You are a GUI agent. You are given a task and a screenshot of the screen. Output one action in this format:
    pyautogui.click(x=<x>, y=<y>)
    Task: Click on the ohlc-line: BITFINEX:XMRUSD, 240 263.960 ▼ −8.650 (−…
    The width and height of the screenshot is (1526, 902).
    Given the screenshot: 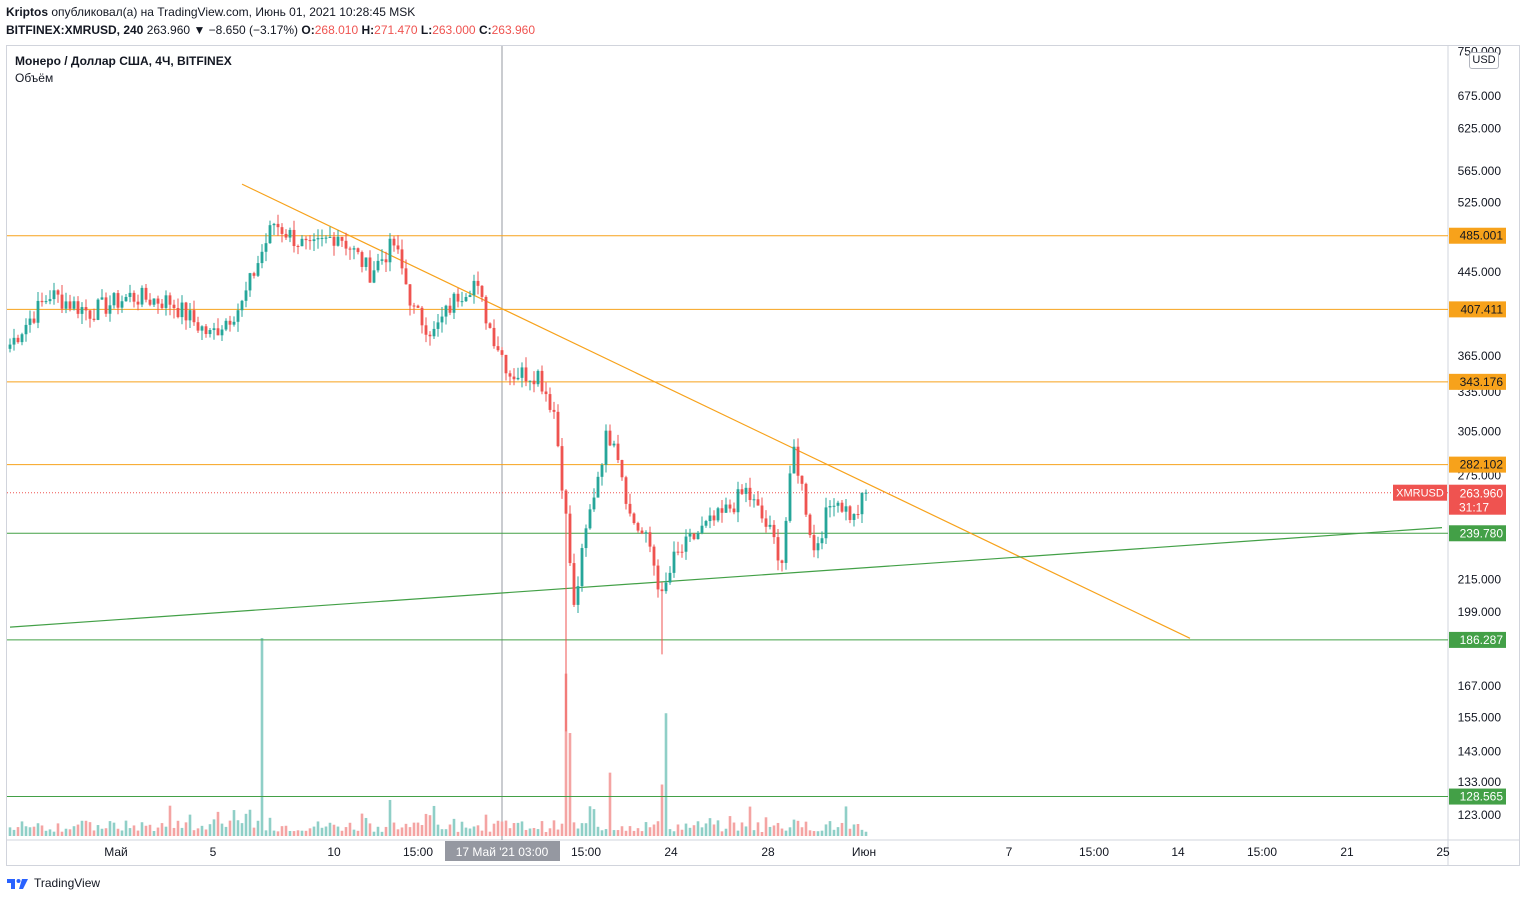 What is the action you would take?
    pyautogui.click(x=270, y=30)
    